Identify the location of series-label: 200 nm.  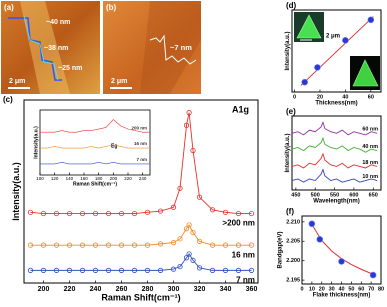
(139, 127).